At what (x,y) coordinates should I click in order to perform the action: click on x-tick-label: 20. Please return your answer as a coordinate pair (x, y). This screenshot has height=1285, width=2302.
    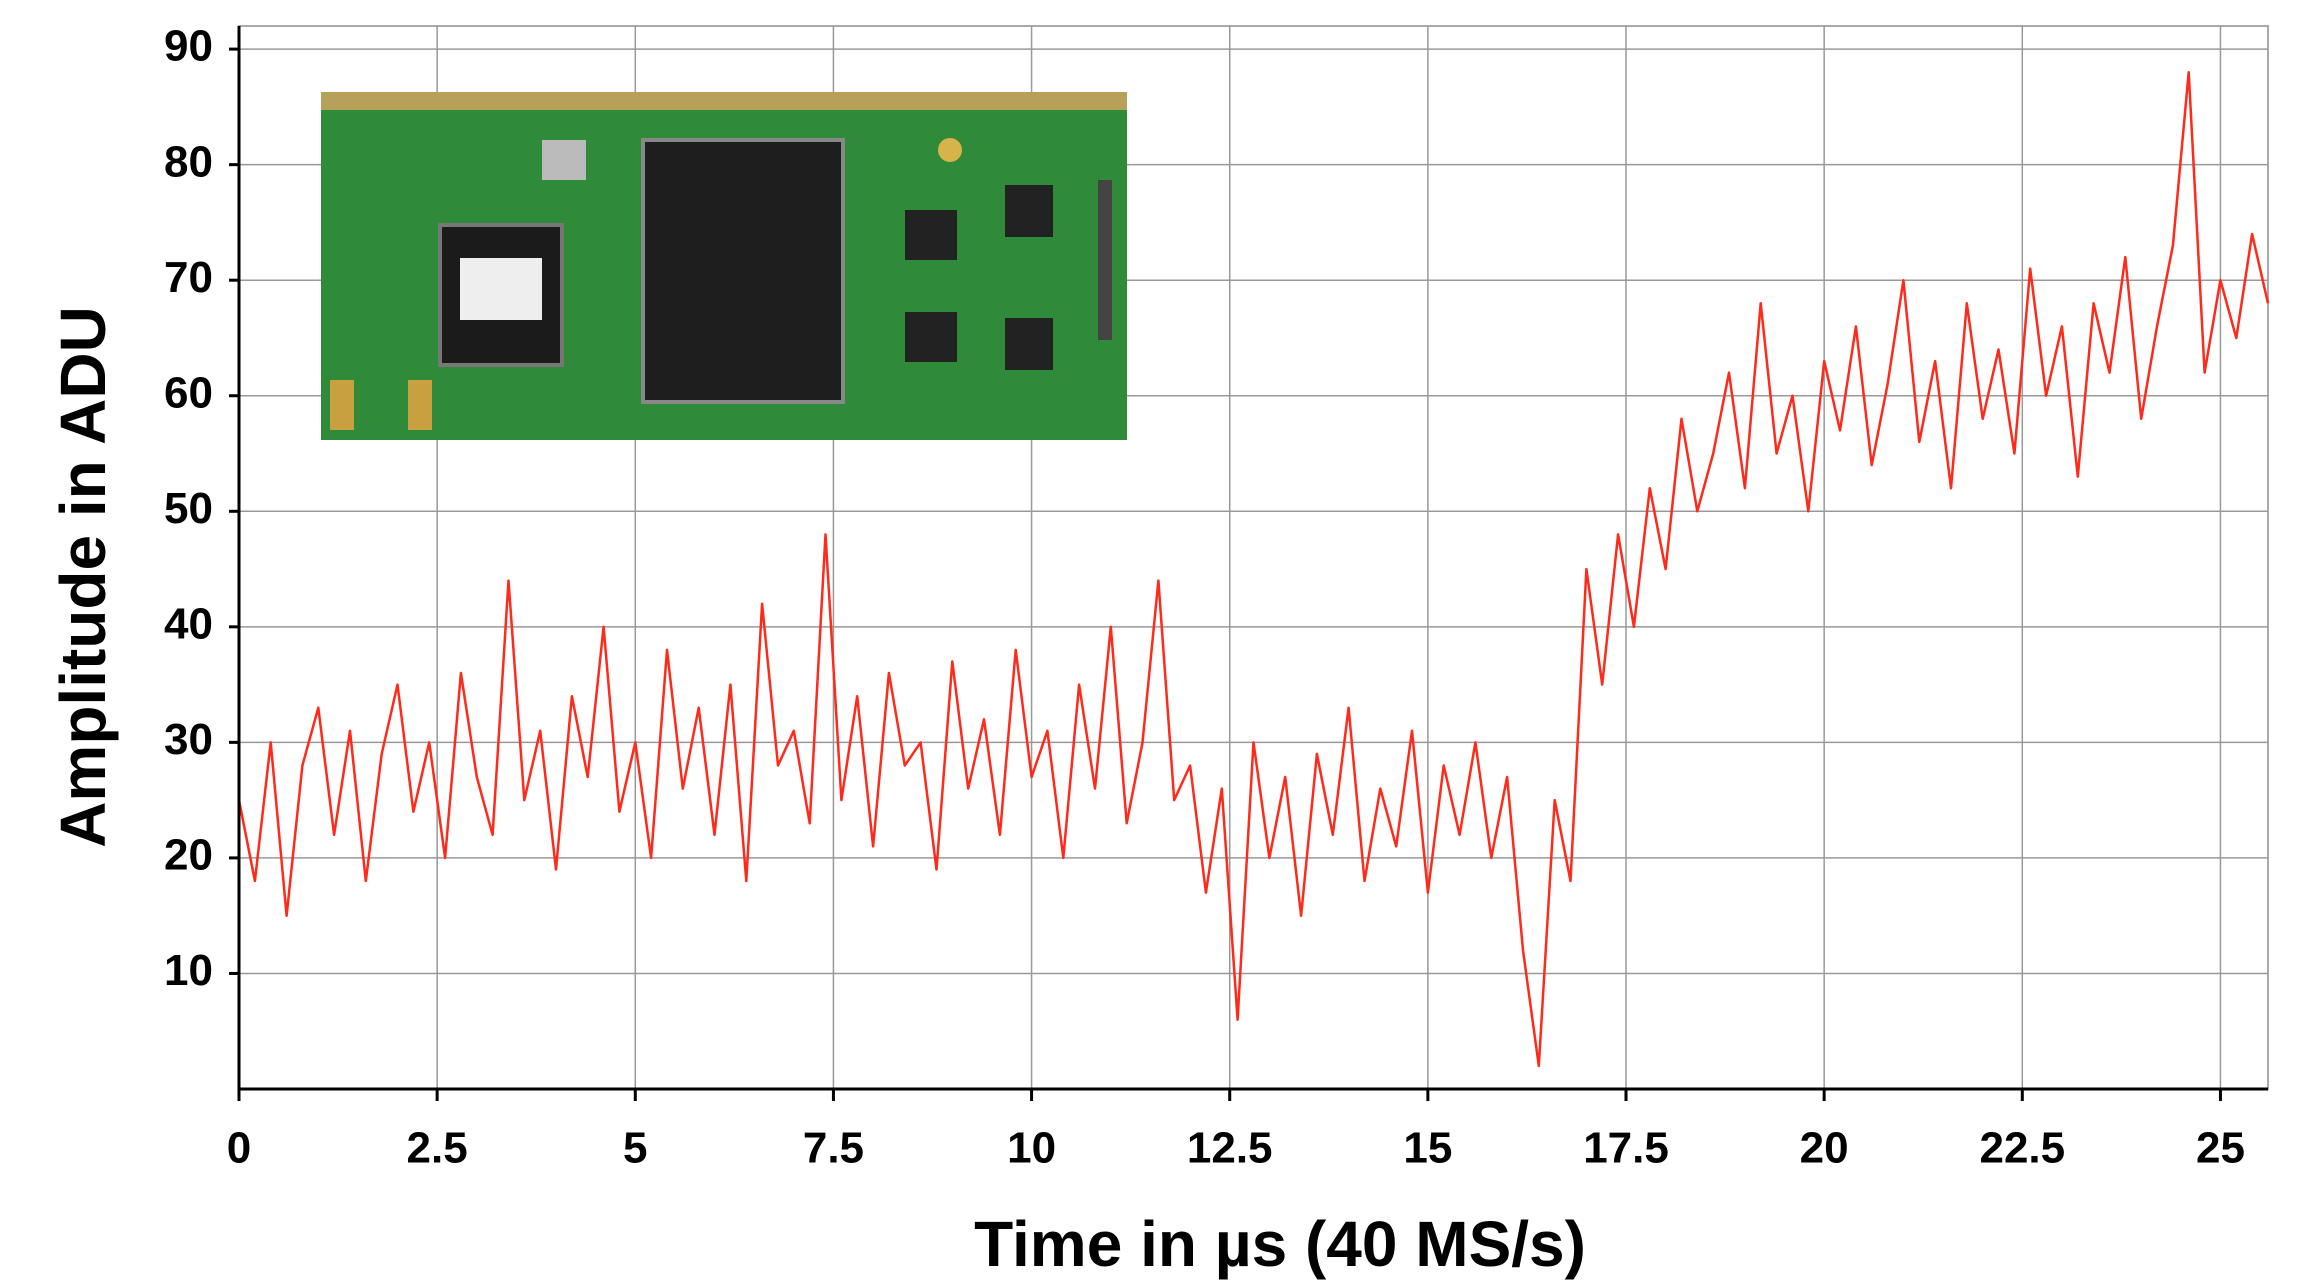
    Looking at the image, I should click on (1824, 1148).